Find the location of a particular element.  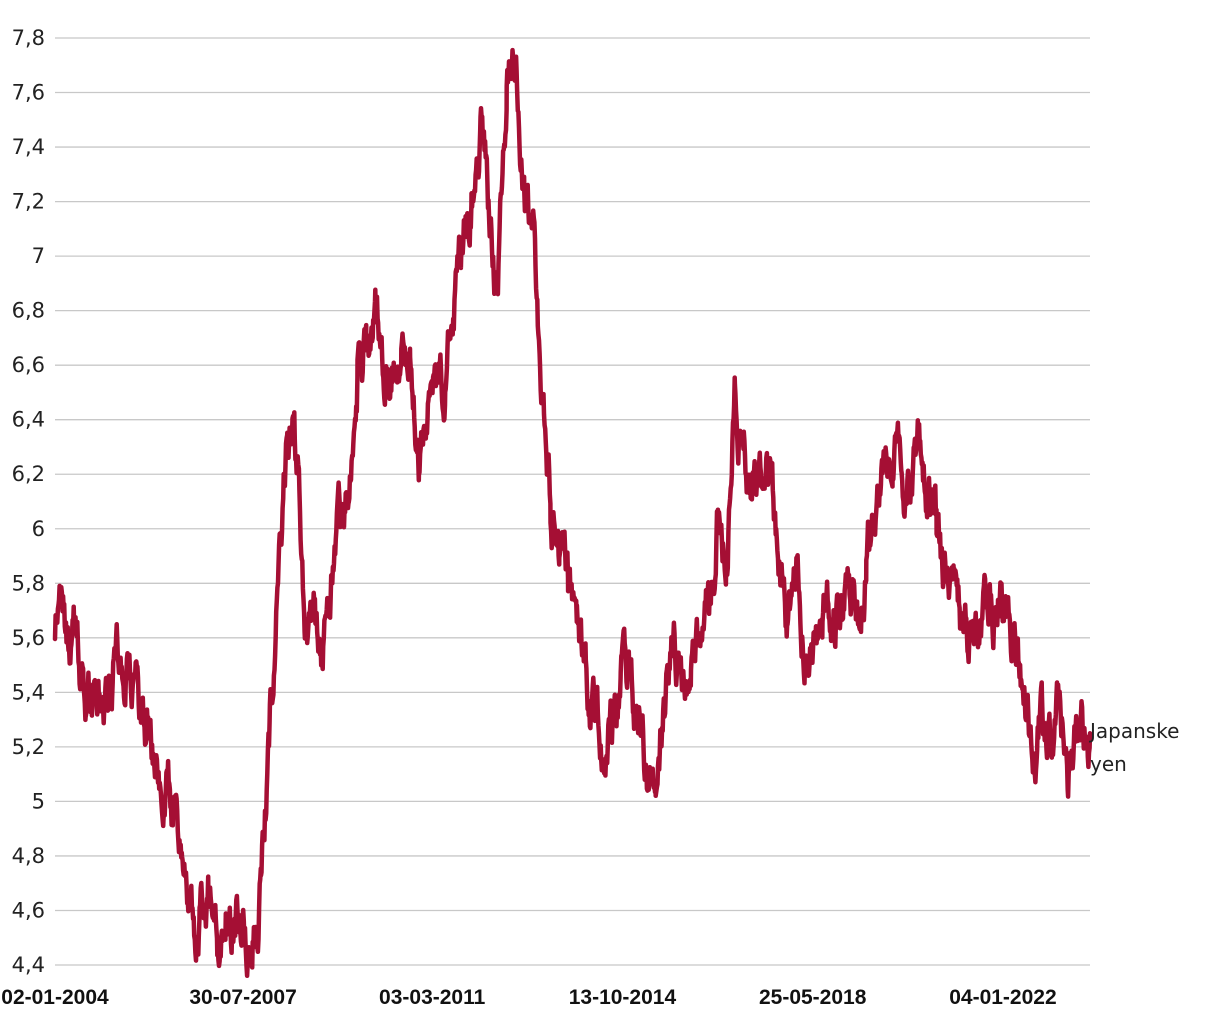

x-tick-label: 30-07-2007 is located at coordinates (242, 997).